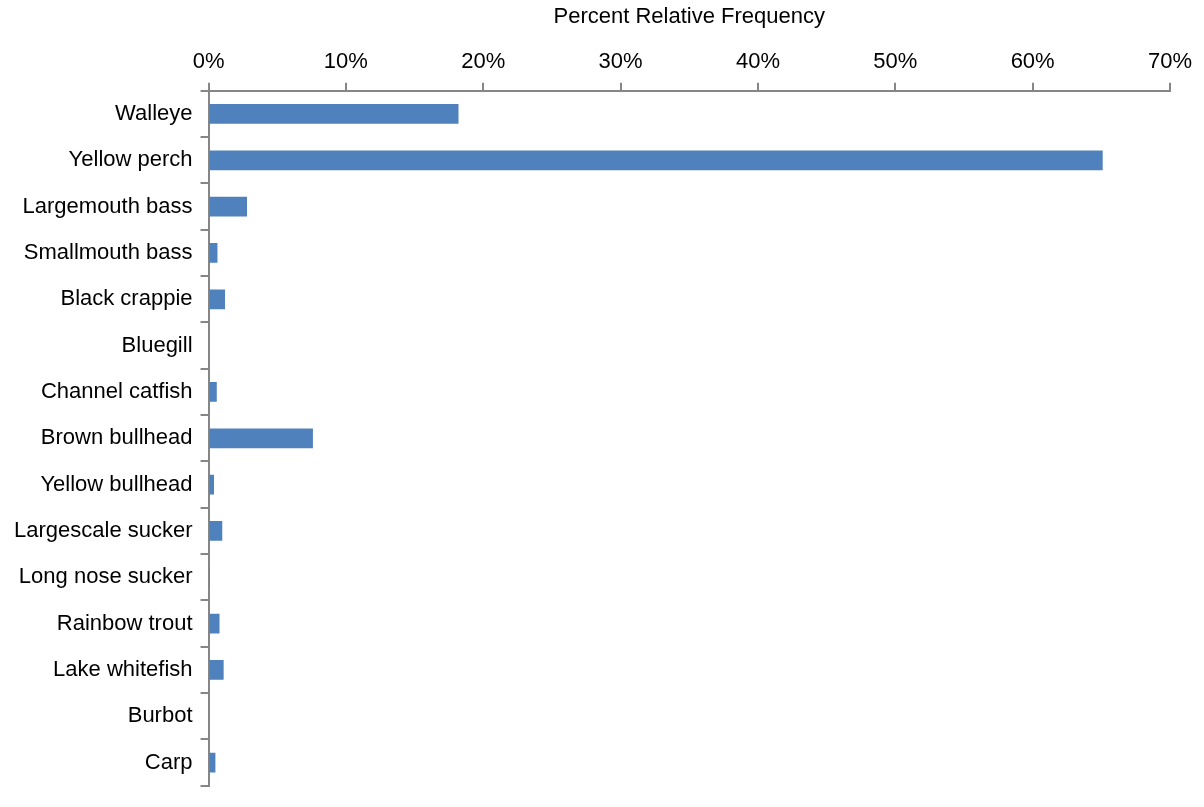  I want to click on y-tick-label: Channel catfish, so click(116, 391).